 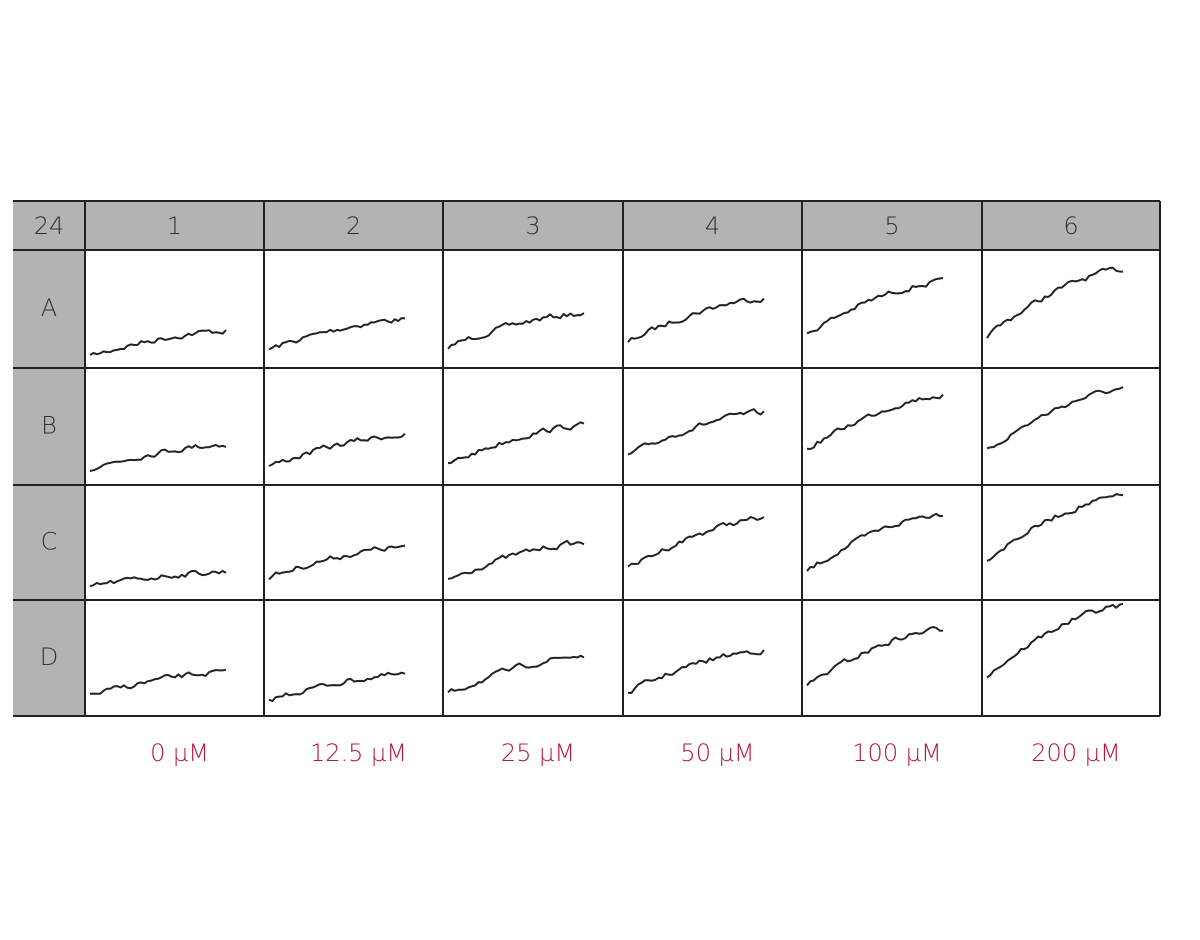 I want to click on concentration-label: 25 µM, so click(x=538, y=753).